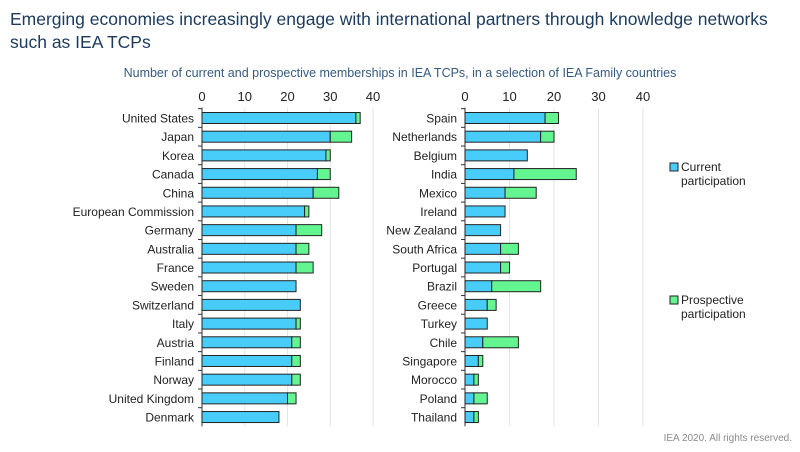  I want to click on y-tick-label: Norway, so click(173, 380).